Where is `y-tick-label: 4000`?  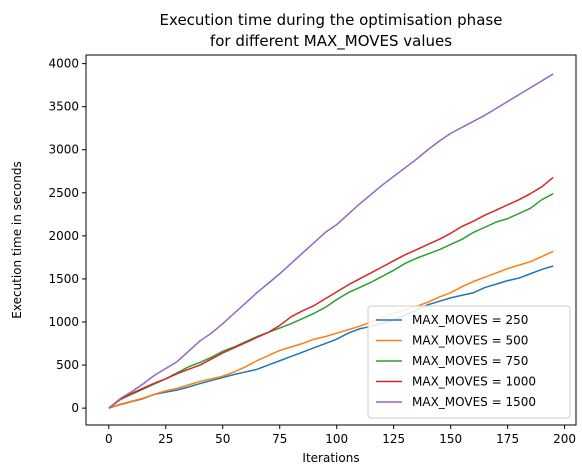
y-tick-label: 4000 is located at coordinates (63, 64).